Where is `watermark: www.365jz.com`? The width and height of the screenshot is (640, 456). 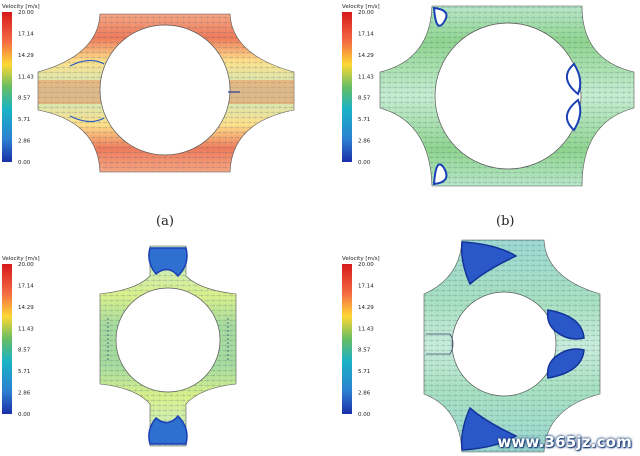
watermark: www.365jz.com is located at coordinates (564, 442).